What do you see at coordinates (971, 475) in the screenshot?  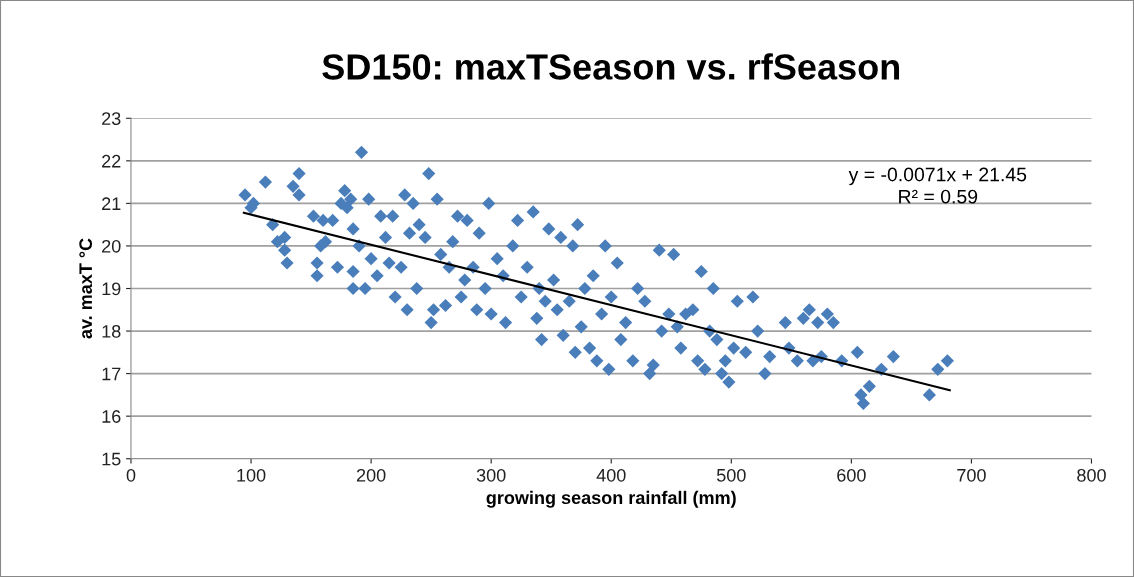 I see `x-tick-label: 700` at bounding box center [971, 475].